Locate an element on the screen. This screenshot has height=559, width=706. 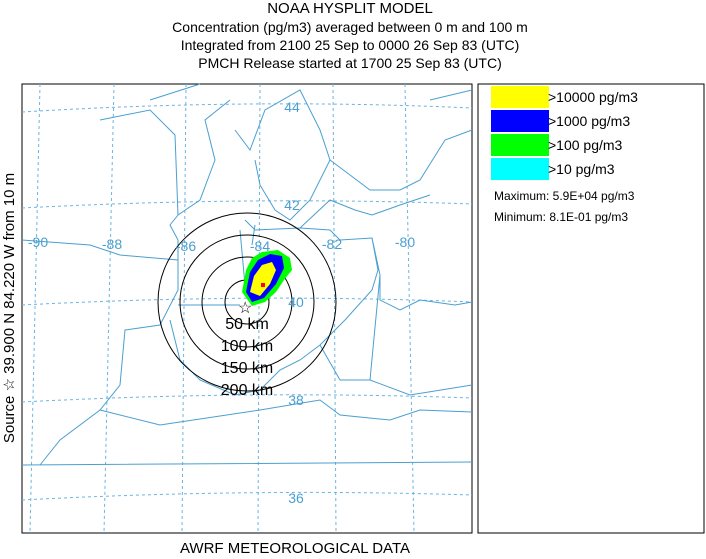
maximum: Maximum: 5.9E+04 pg/m3 is located at coordinates (564, 196).